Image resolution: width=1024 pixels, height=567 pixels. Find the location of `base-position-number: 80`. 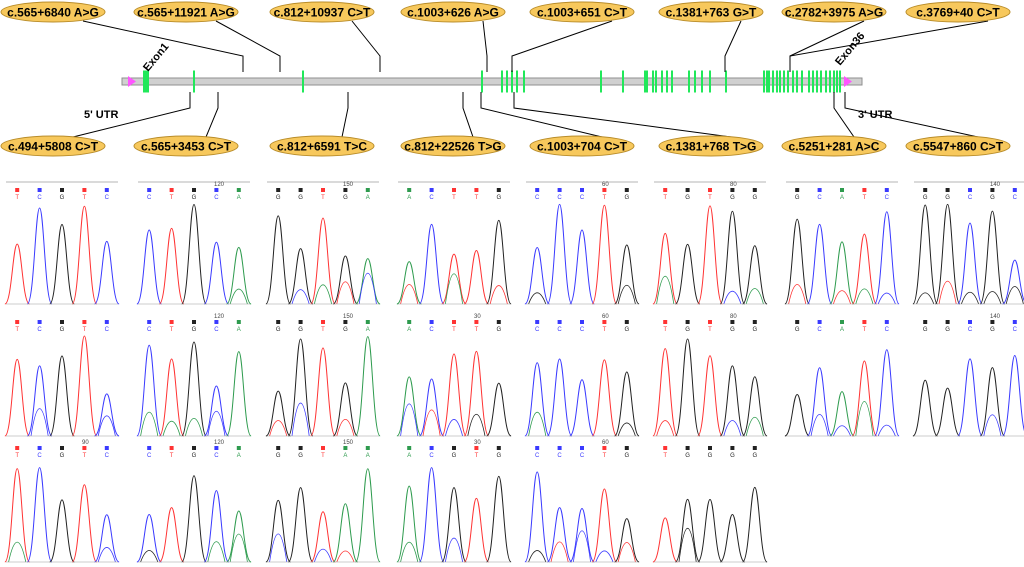

base-position-number: 80 is located at coordinates (733, 185).